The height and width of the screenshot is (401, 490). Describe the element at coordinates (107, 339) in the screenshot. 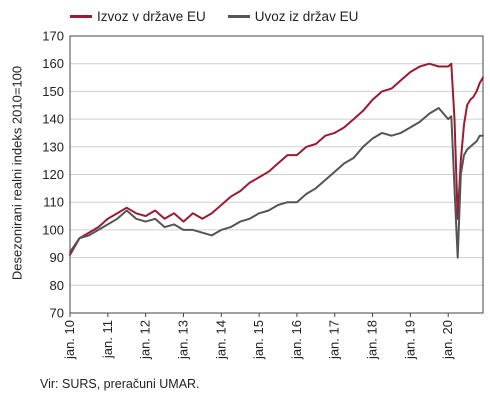

I see `x-tick-label: jan. 11` at that location.